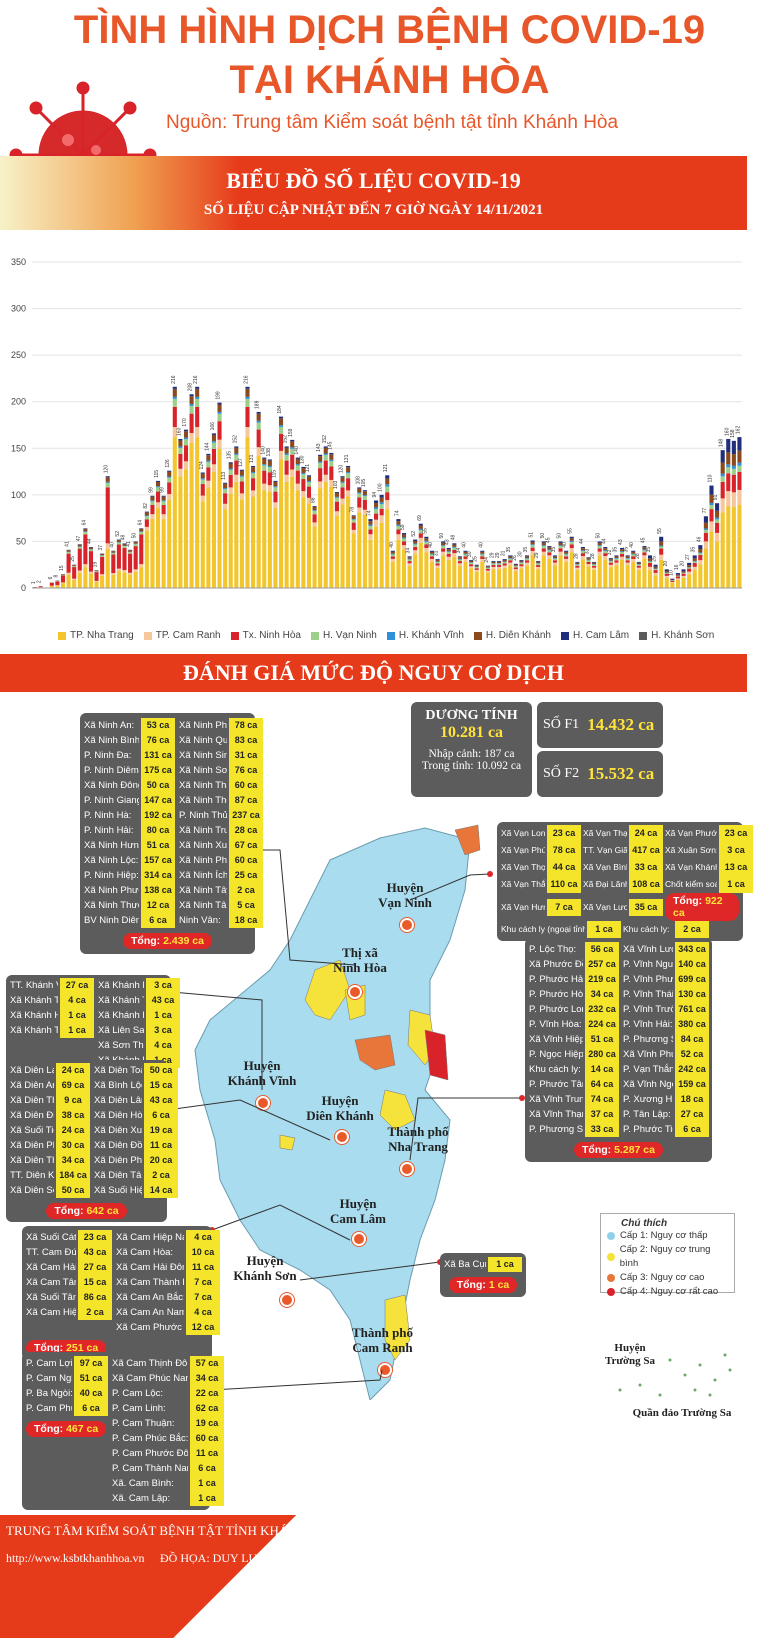 The image size is (779, 1638). Describe the element at coordinates (471, 766) in the screenshot. I see `local-count: Trong tỉnh: 10.092 ca` at that location.